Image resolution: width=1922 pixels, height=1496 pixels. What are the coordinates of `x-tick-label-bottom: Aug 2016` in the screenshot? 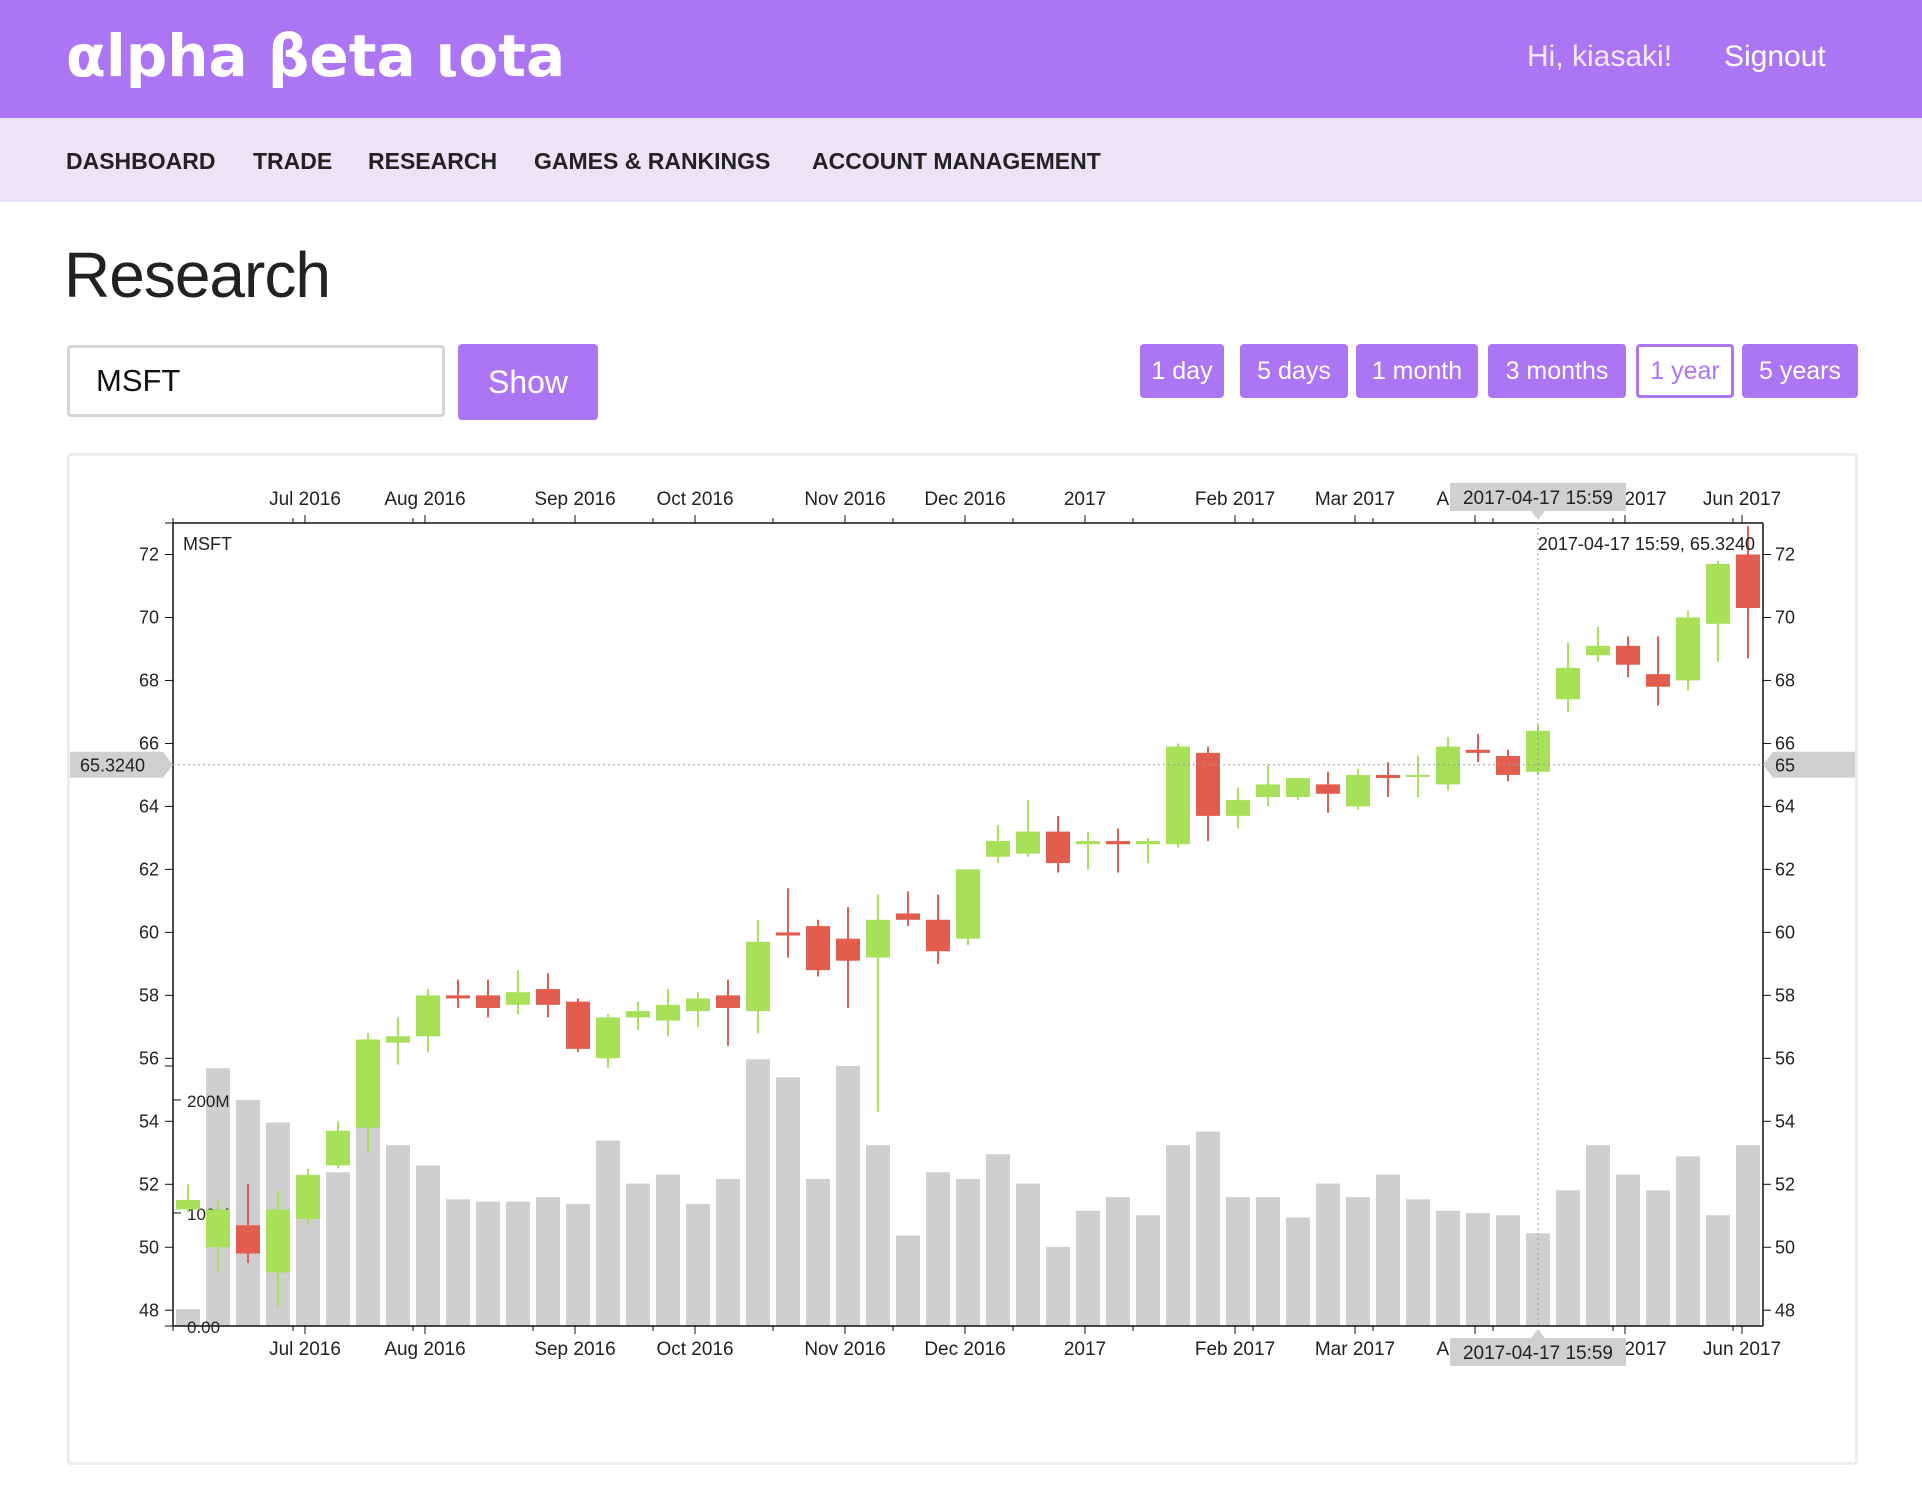 It's located at (424, 1349).